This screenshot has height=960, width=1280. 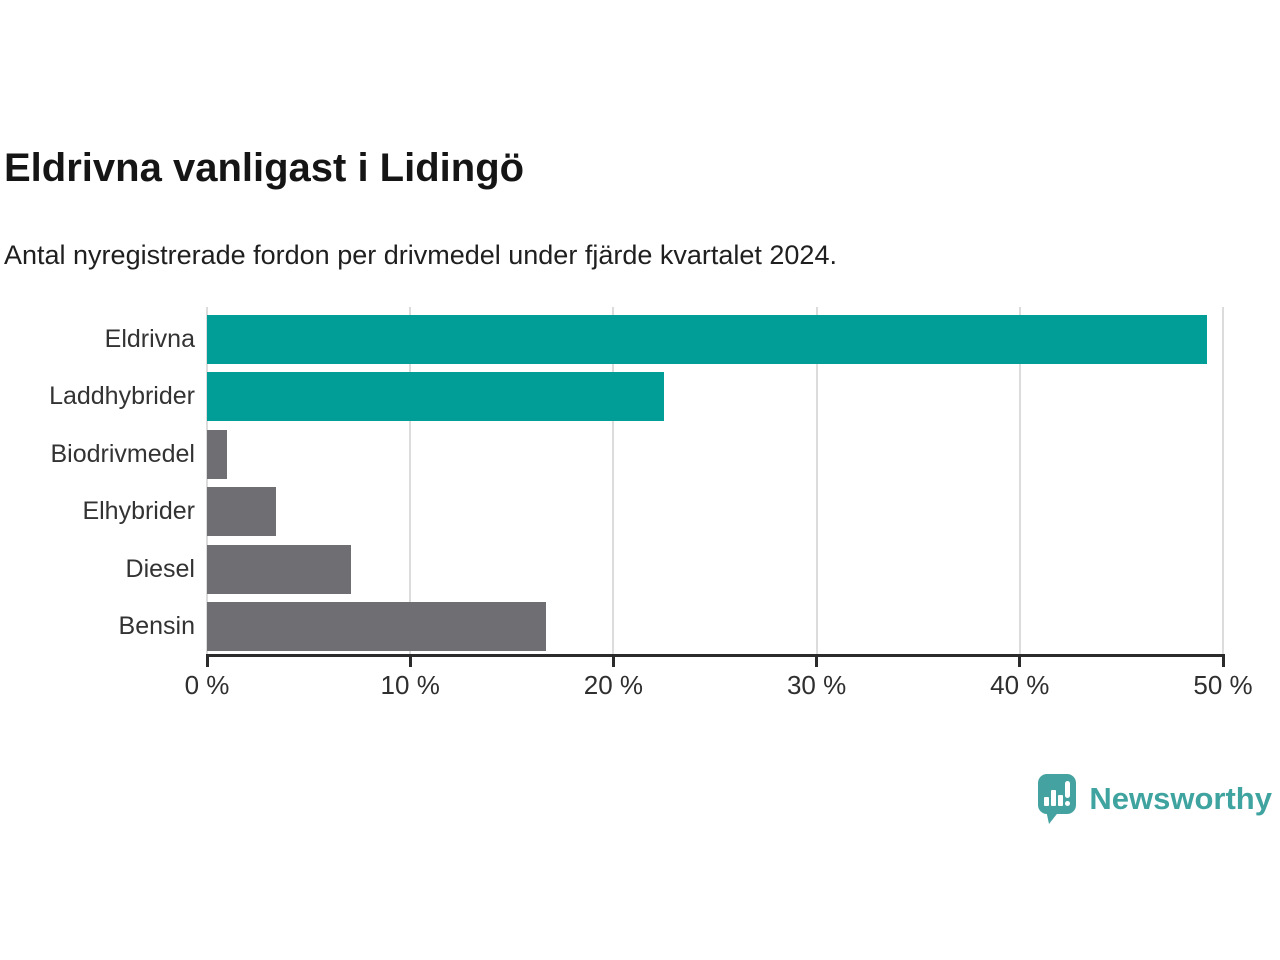 I want to click on bar-elhybrider, so click(x=242, y=512).